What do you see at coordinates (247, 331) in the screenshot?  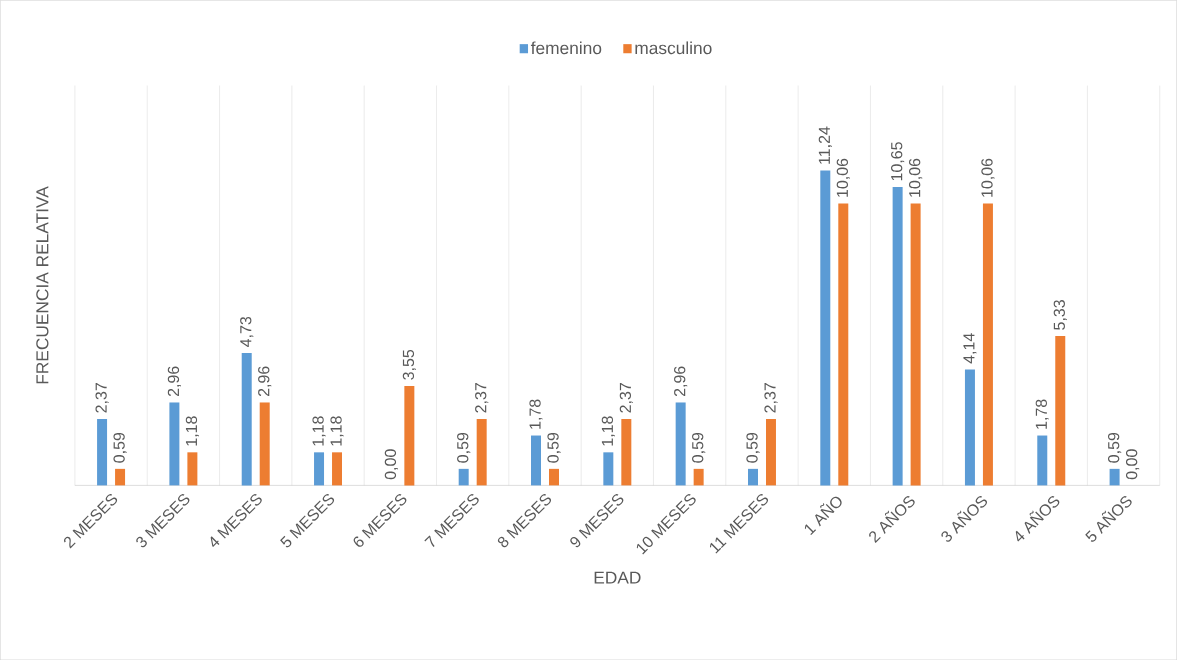 I see `data-label: 4,73` at bounding box center [247, 331].